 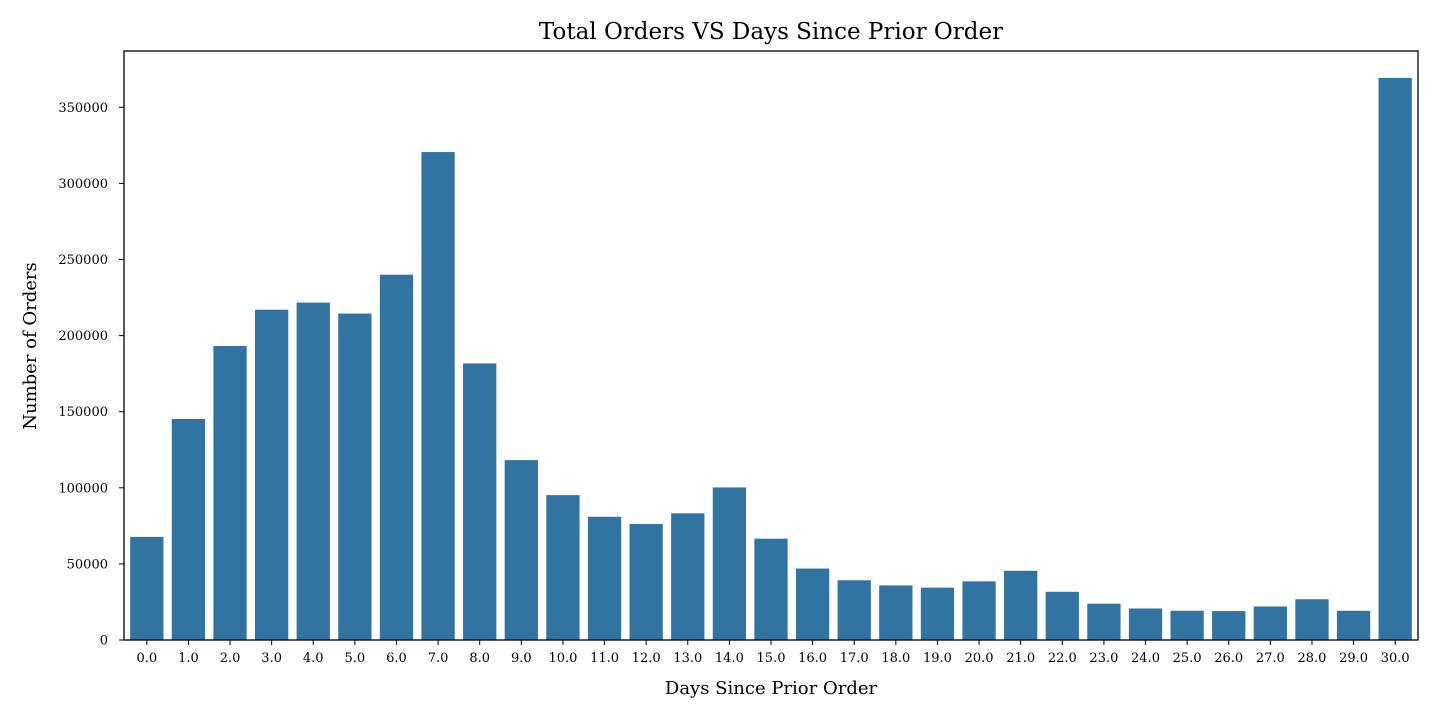 I want to click on bar-27.0, so click(x=1270, y=623).